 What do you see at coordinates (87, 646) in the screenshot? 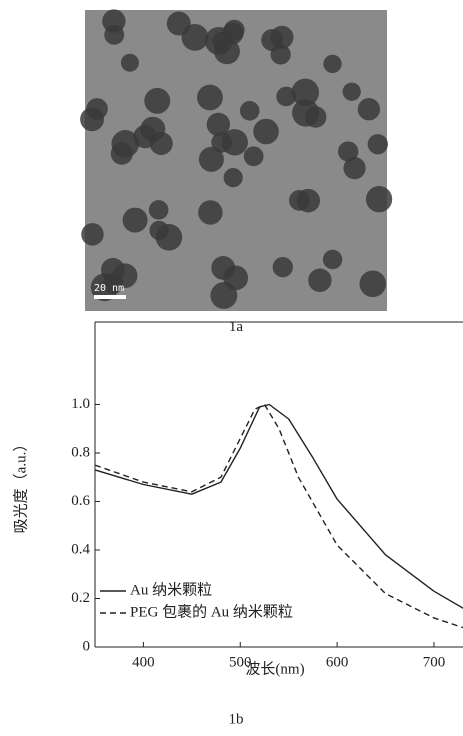
I see `y-tick-label: 0` at bounding box center [87, 646].